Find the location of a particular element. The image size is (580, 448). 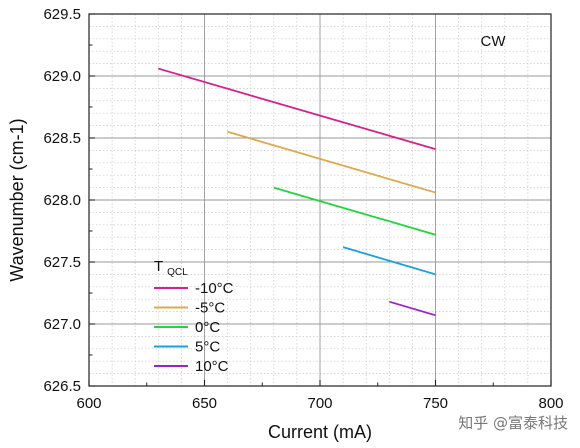

cw-annotation: CW is located at coordinates (494, 41).